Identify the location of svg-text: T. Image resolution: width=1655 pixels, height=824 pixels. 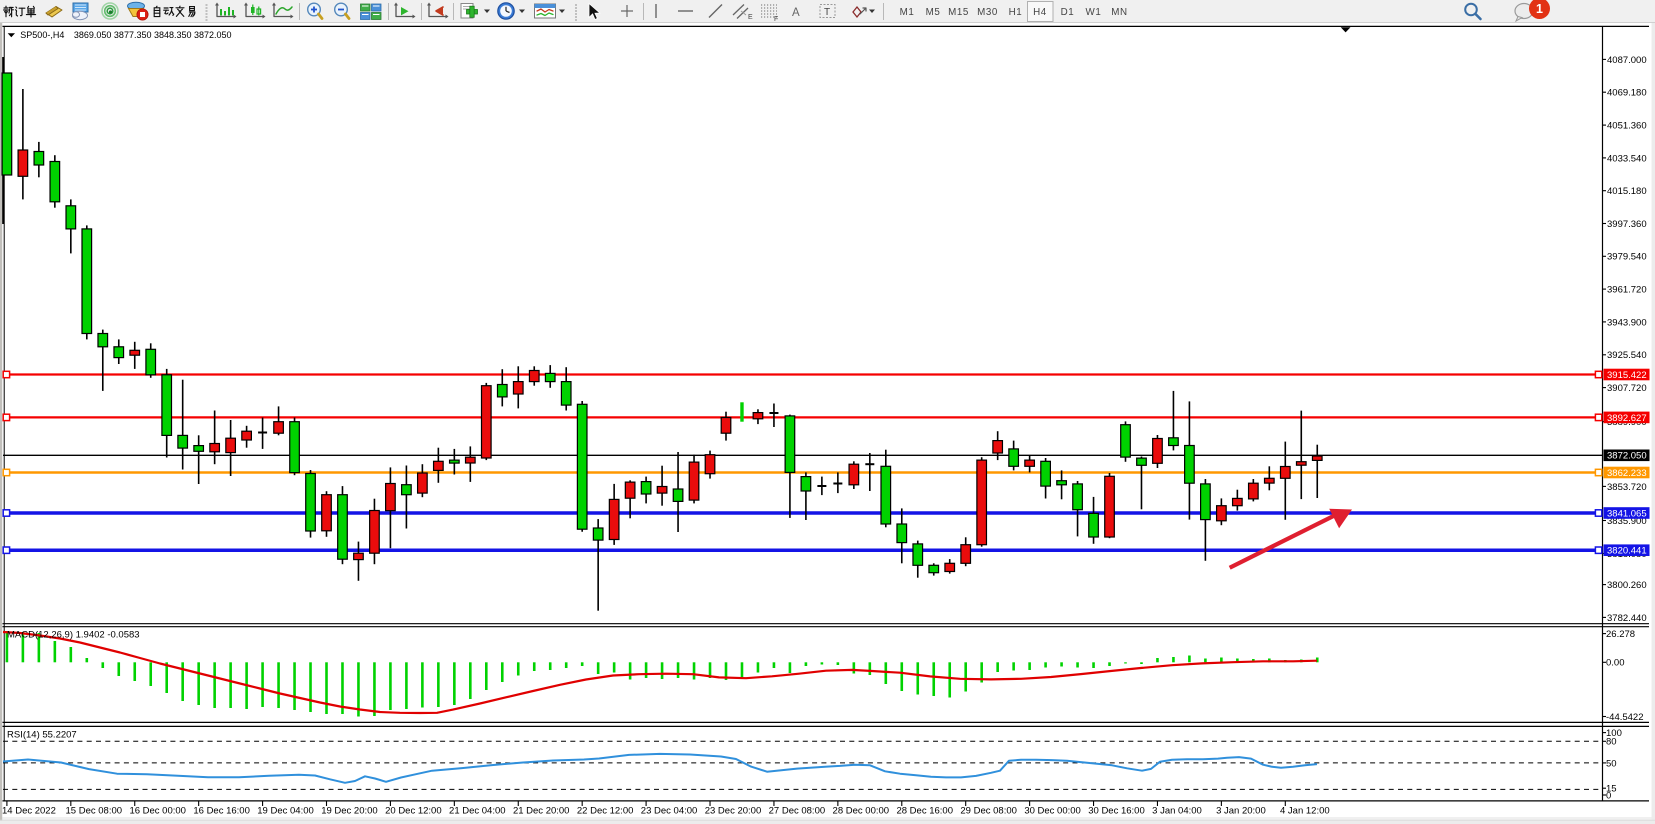
(827, 12).